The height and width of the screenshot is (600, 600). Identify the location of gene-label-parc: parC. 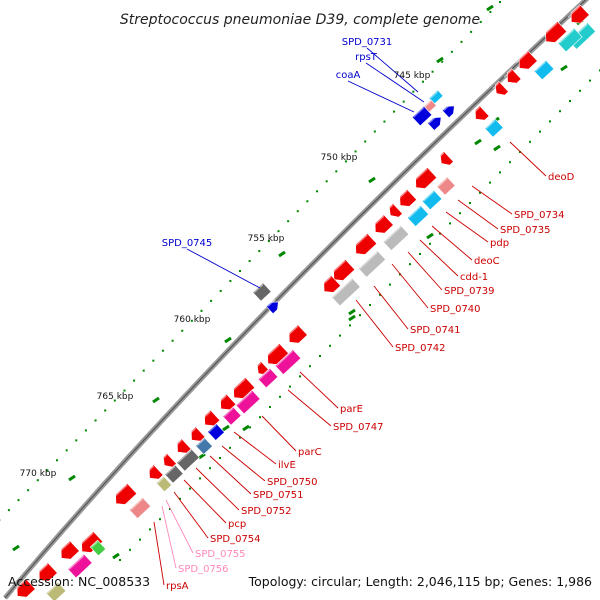
(310, 452).